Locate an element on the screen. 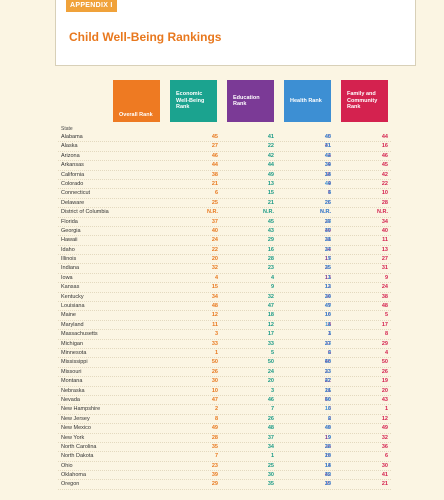 The height and width of the screenshot is (500, 444). health-rank: 31 is located at coordinates (327, 146).